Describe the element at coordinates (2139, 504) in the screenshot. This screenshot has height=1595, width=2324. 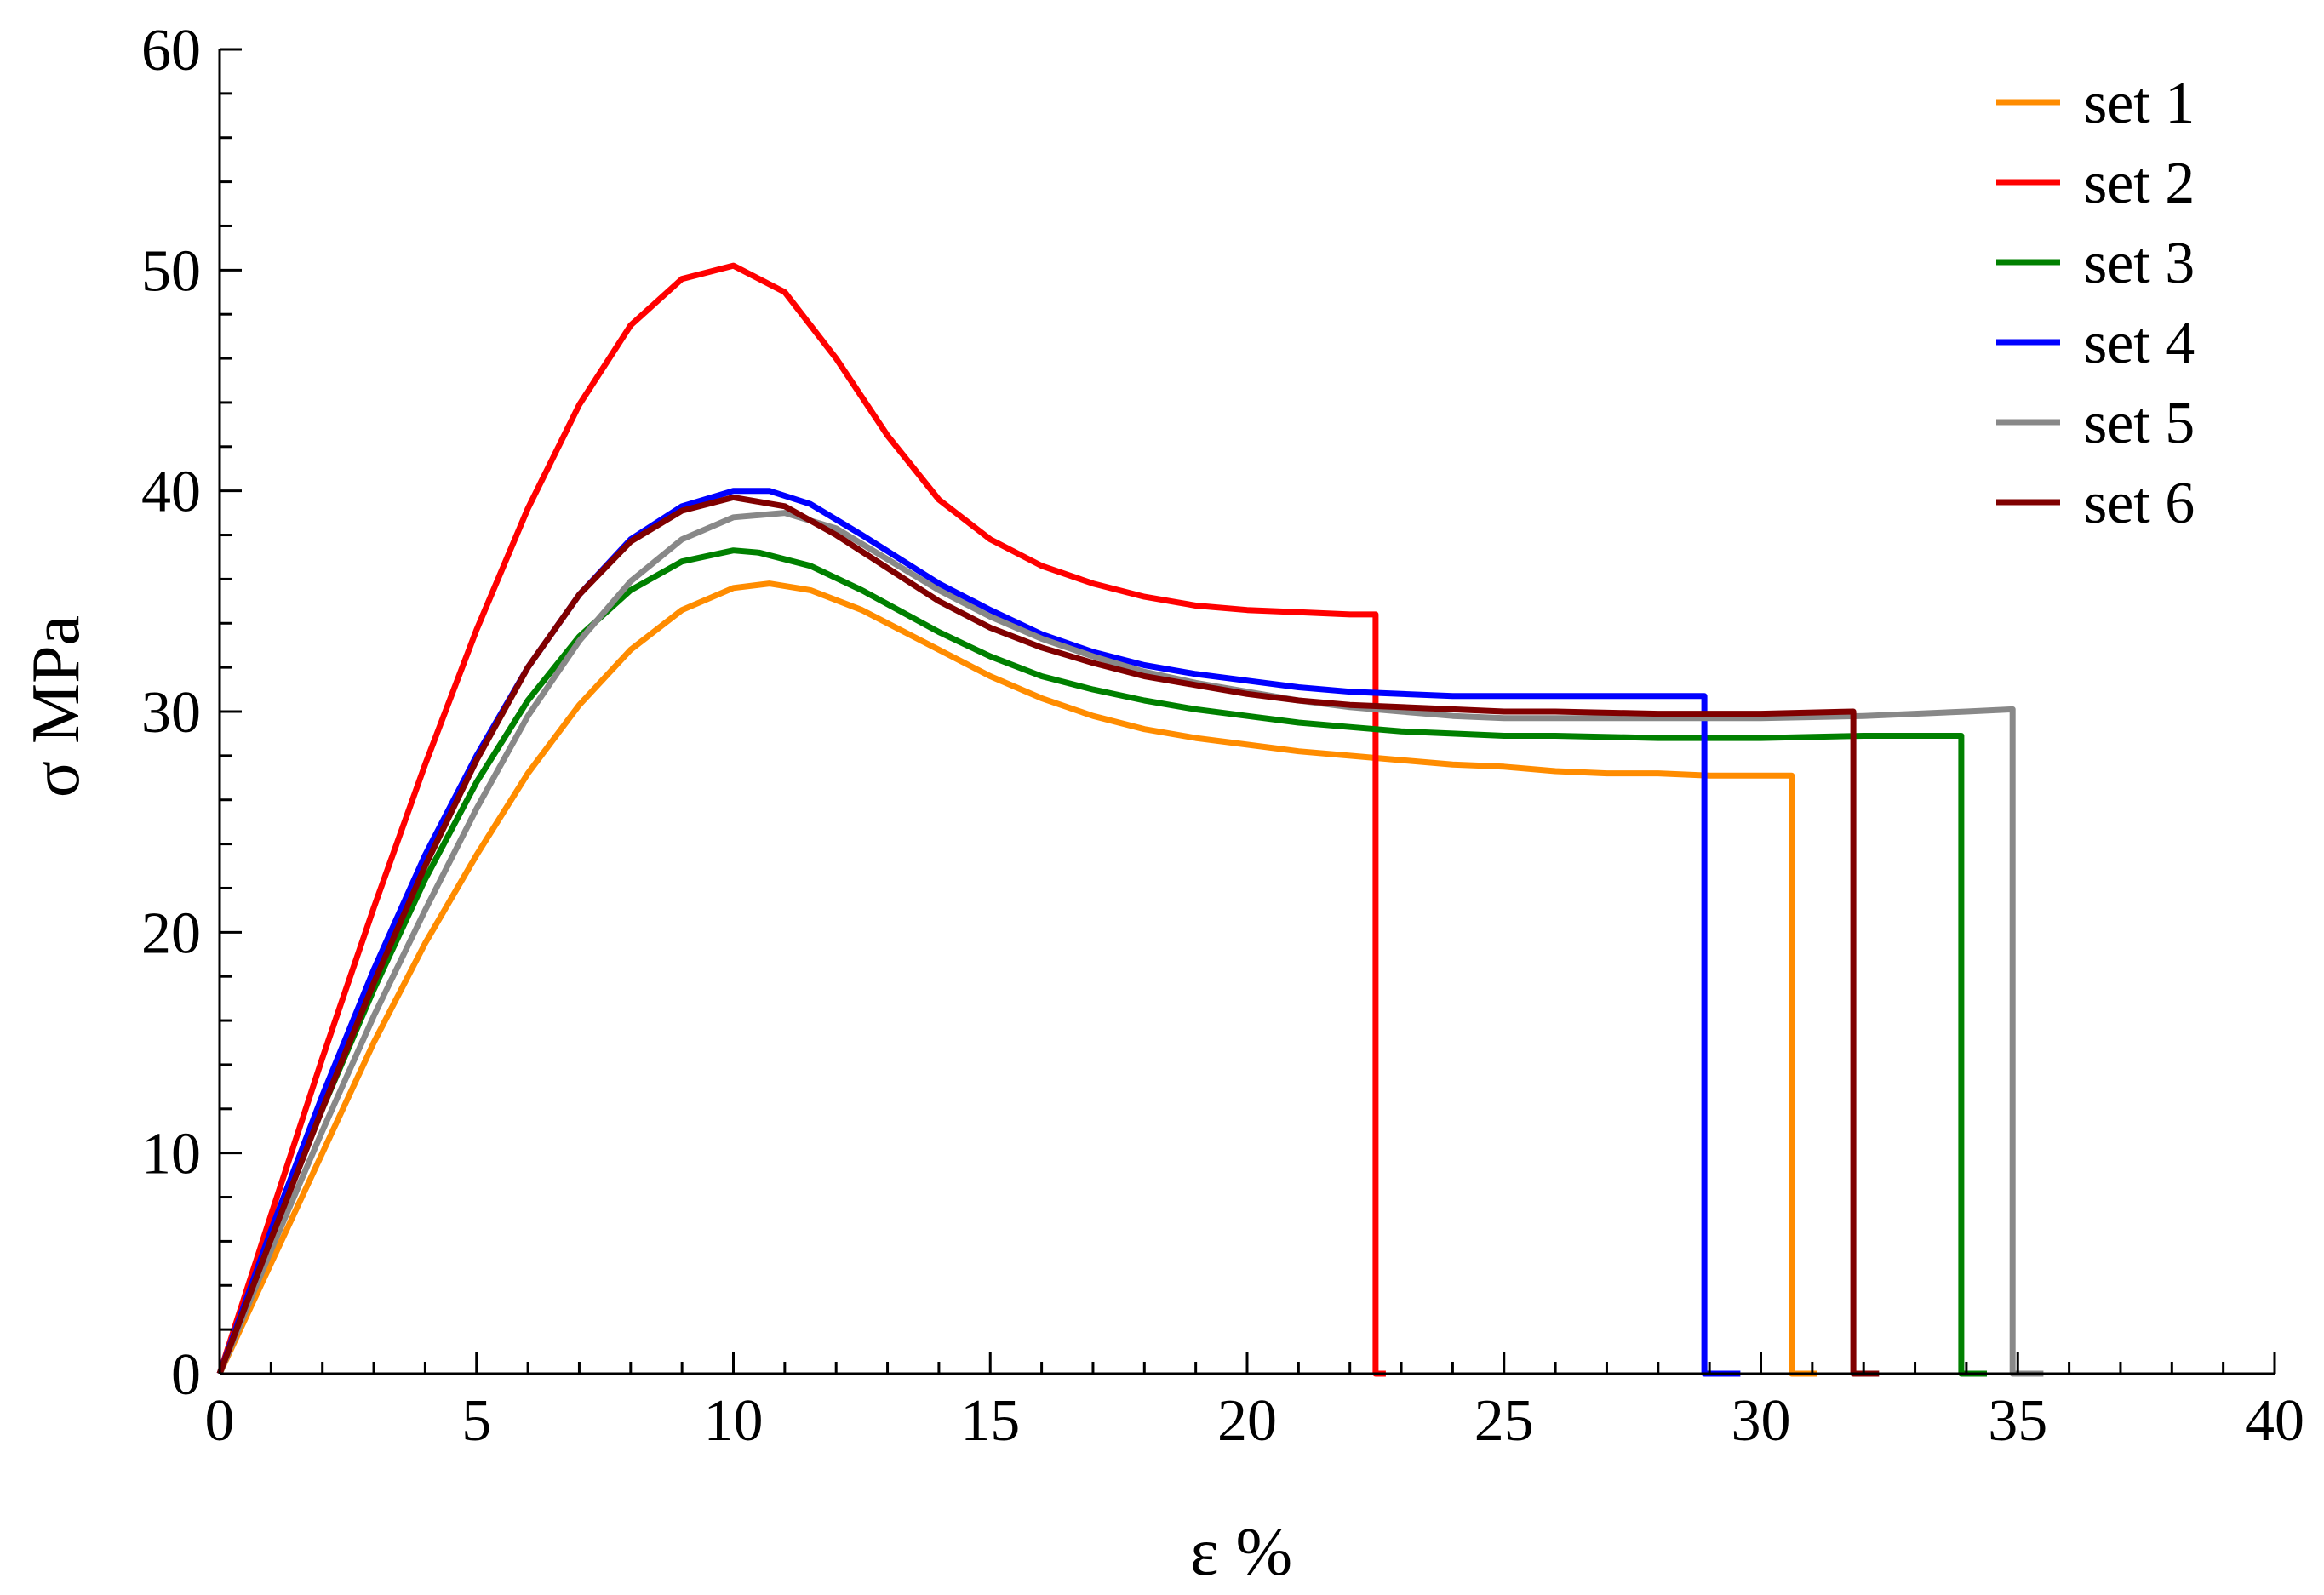
I see `legend-label-set-6: set 6` at that location.